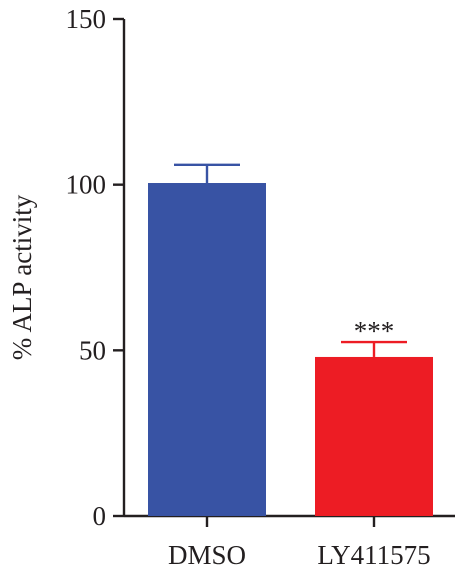  Describe the element at coordinates (100, 516) in the screenshot. I see `y-tick-label: 0` at that location.